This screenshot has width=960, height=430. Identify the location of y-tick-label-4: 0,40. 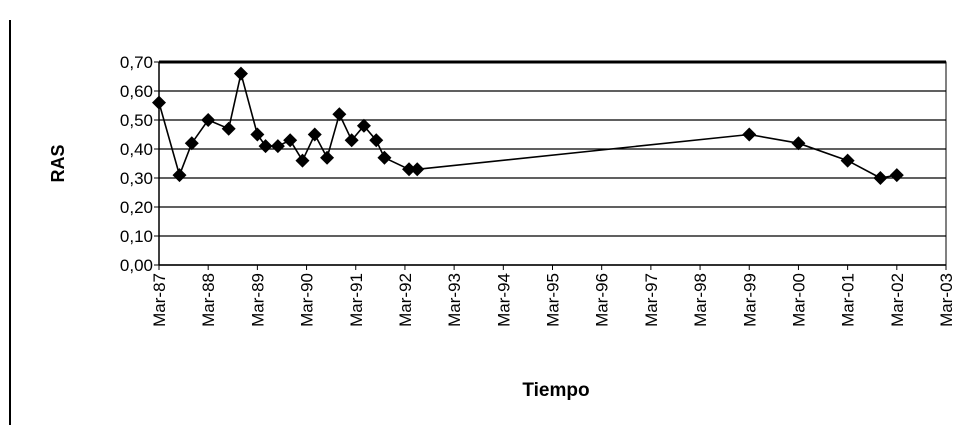
(136, 149).